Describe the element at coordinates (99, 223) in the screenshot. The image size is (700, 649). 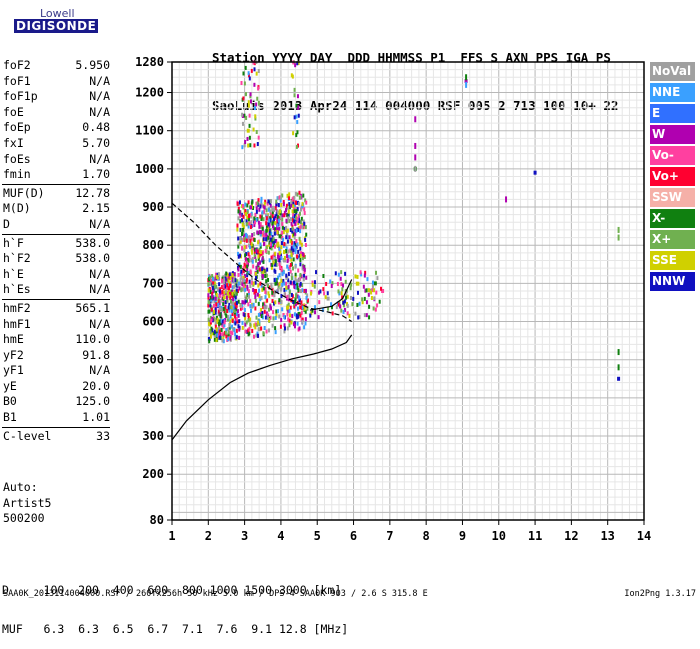
I see `param-value: N/A` at that location.